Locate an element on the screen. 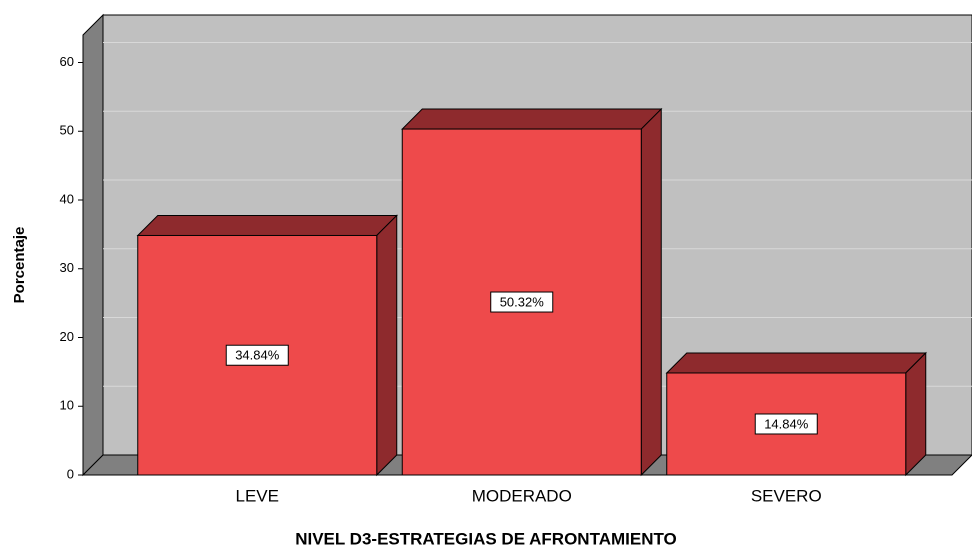 Image resolution: width=972 pixels, height=551 pixels. value-label: 34.84% is located at coordinates (257, 355).